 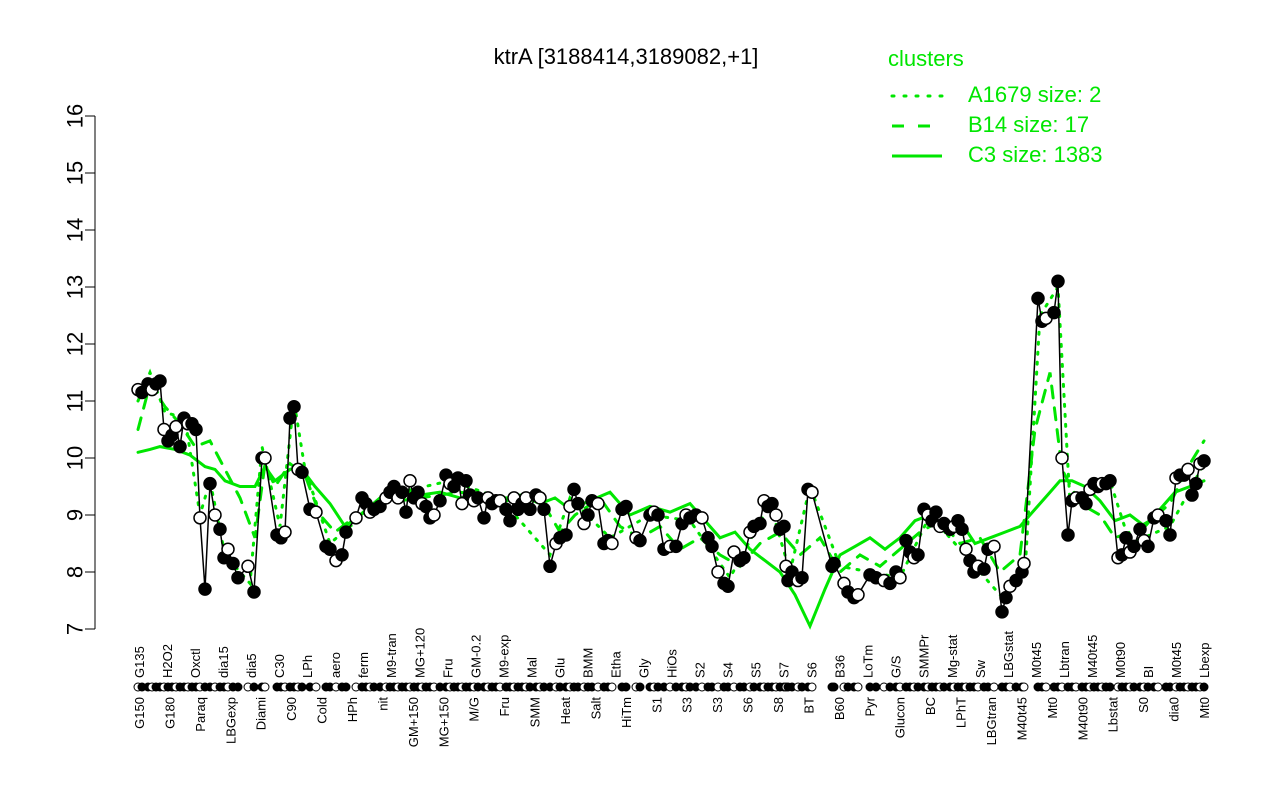 I want to click on svg-text: dia5, so click(x=251, y=665).